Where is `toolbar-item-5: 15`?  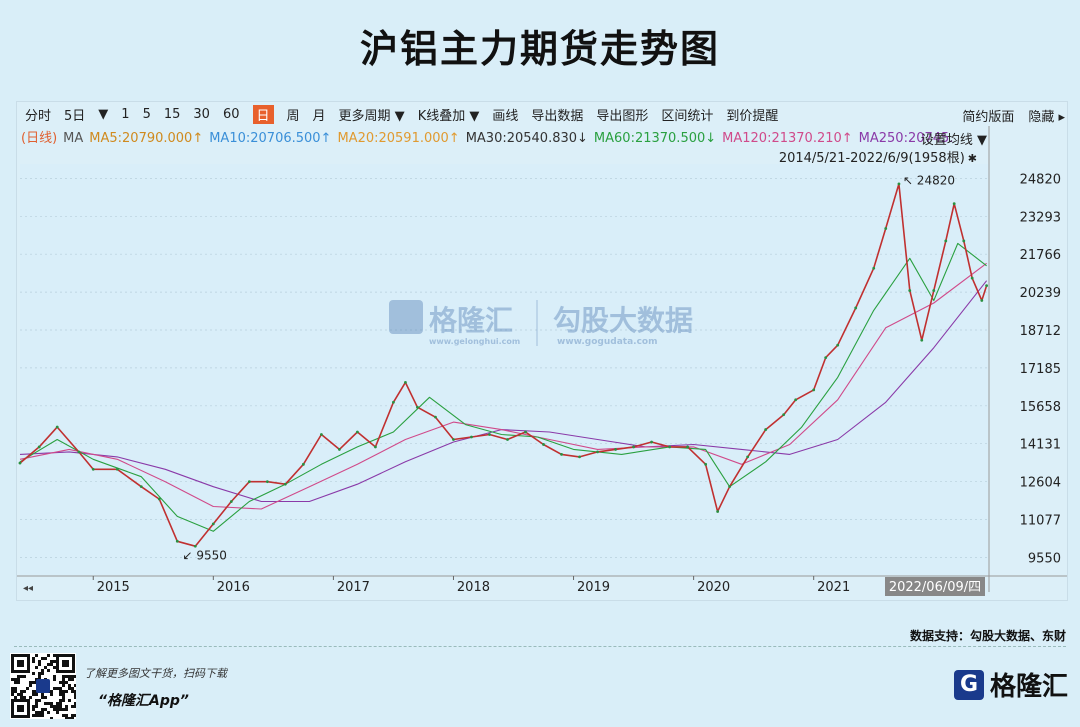
toolbar-item-5: 15 is located at coordinates (172, 114).